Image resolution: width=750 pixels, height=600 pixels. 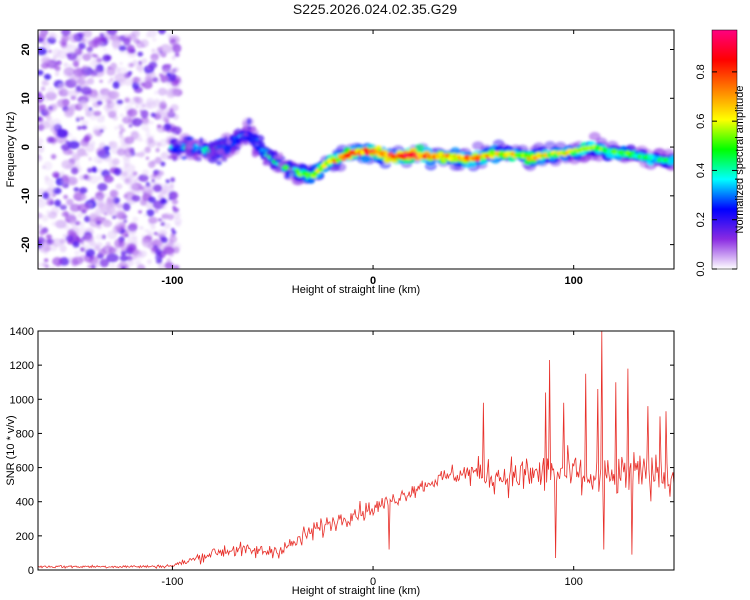 What do you see at coordinates (11, 450) in the screenshot?
I see `snr-y-axis-label: SNR (10 * v/v)` at bounding box center [11, 450].